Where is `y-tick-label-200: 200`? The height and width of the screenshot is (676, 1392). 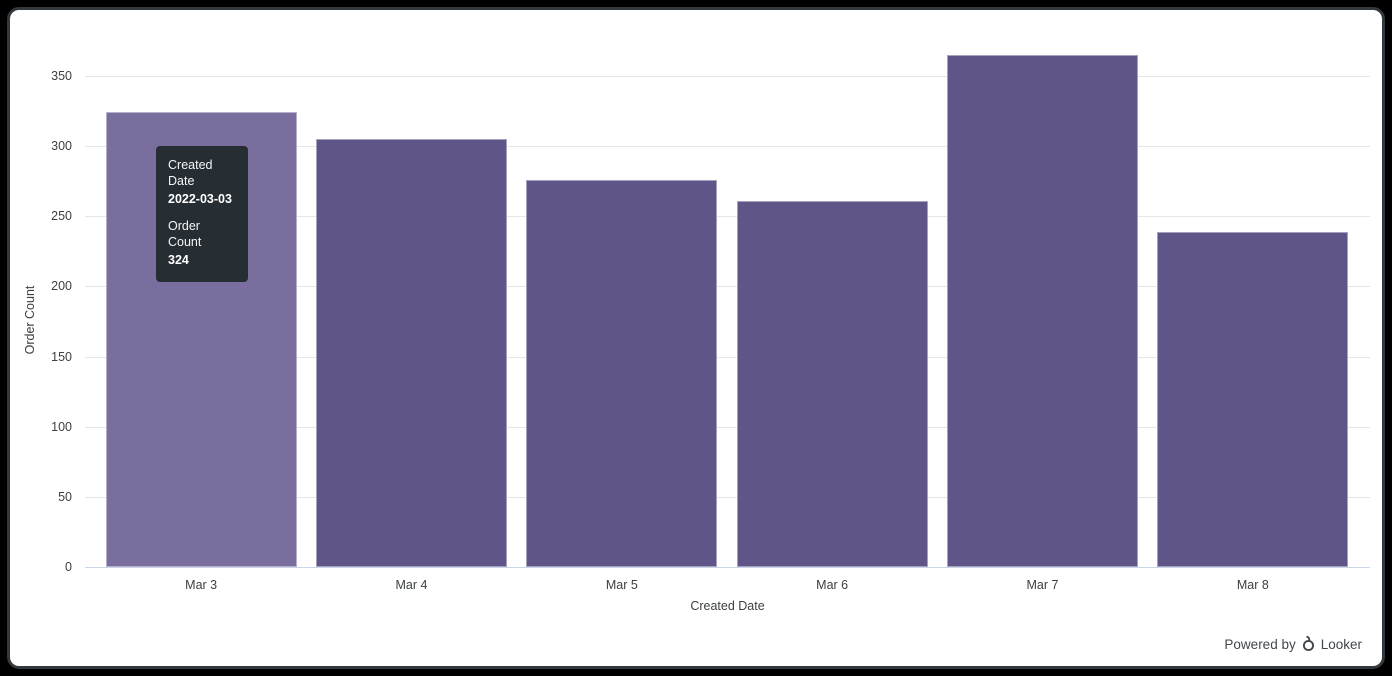 y-tick-label-200: 200 is located at coordinates (61, 286).